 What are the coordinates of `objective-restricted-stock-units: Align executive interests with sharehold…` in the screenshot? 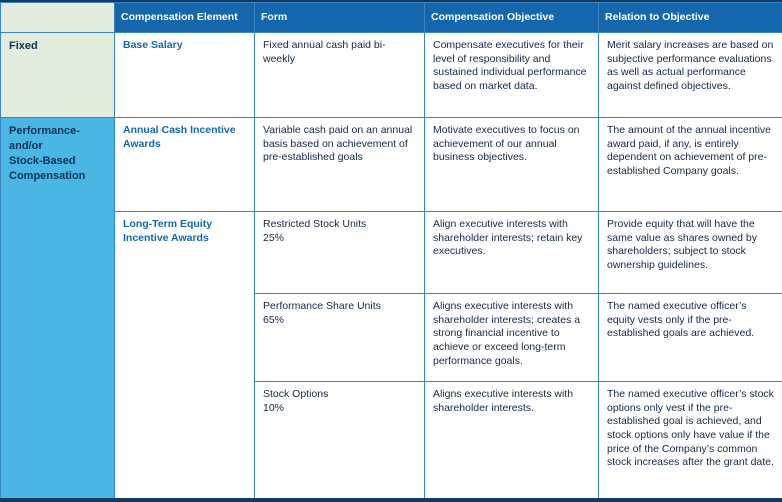 It's located at (511, 252).